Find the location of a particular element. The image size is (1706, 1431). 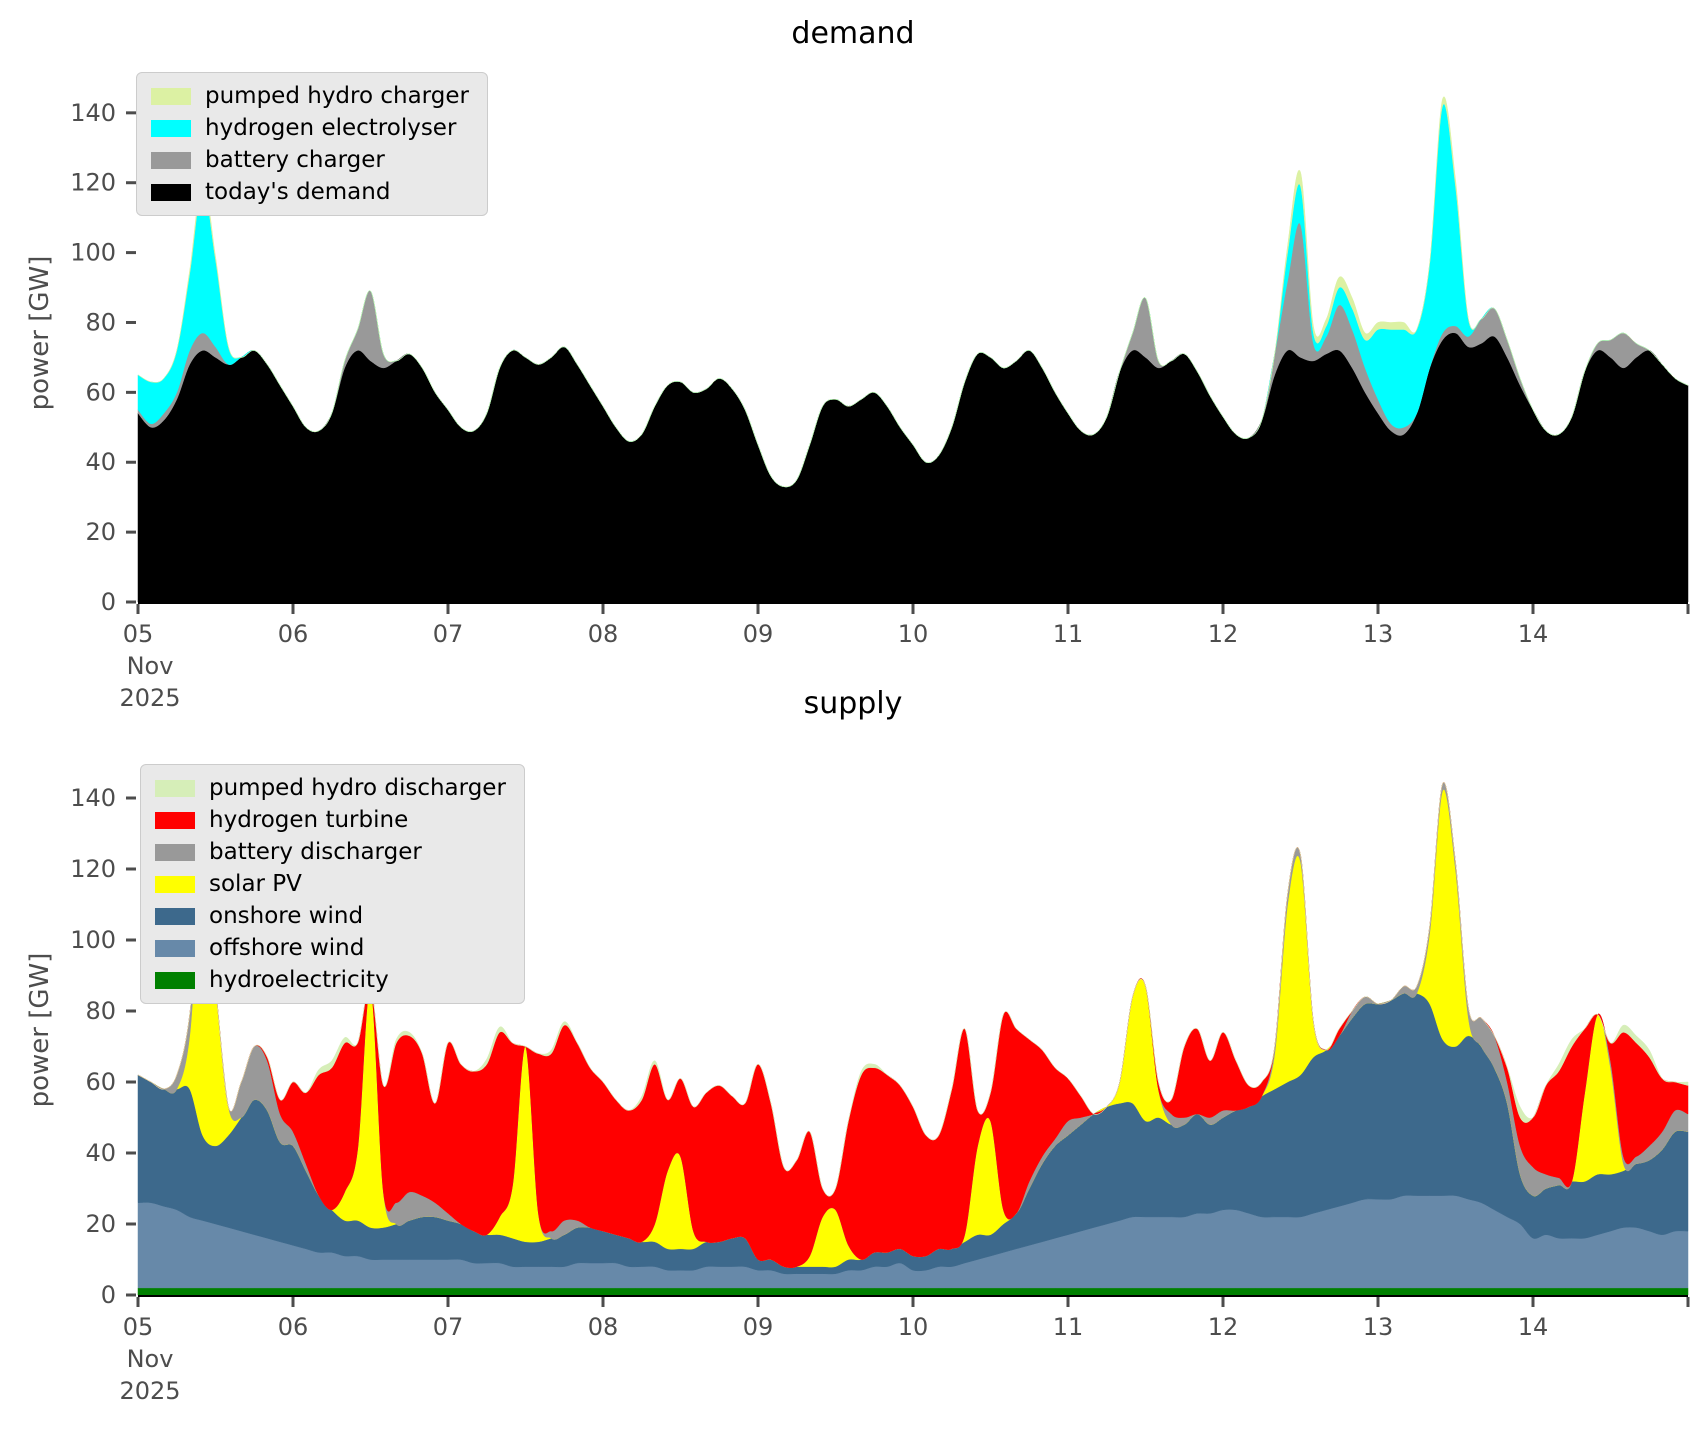

legend-item-pumped-hydro-discharger: pumped hydro discharger is located at coordinates (330, 788).